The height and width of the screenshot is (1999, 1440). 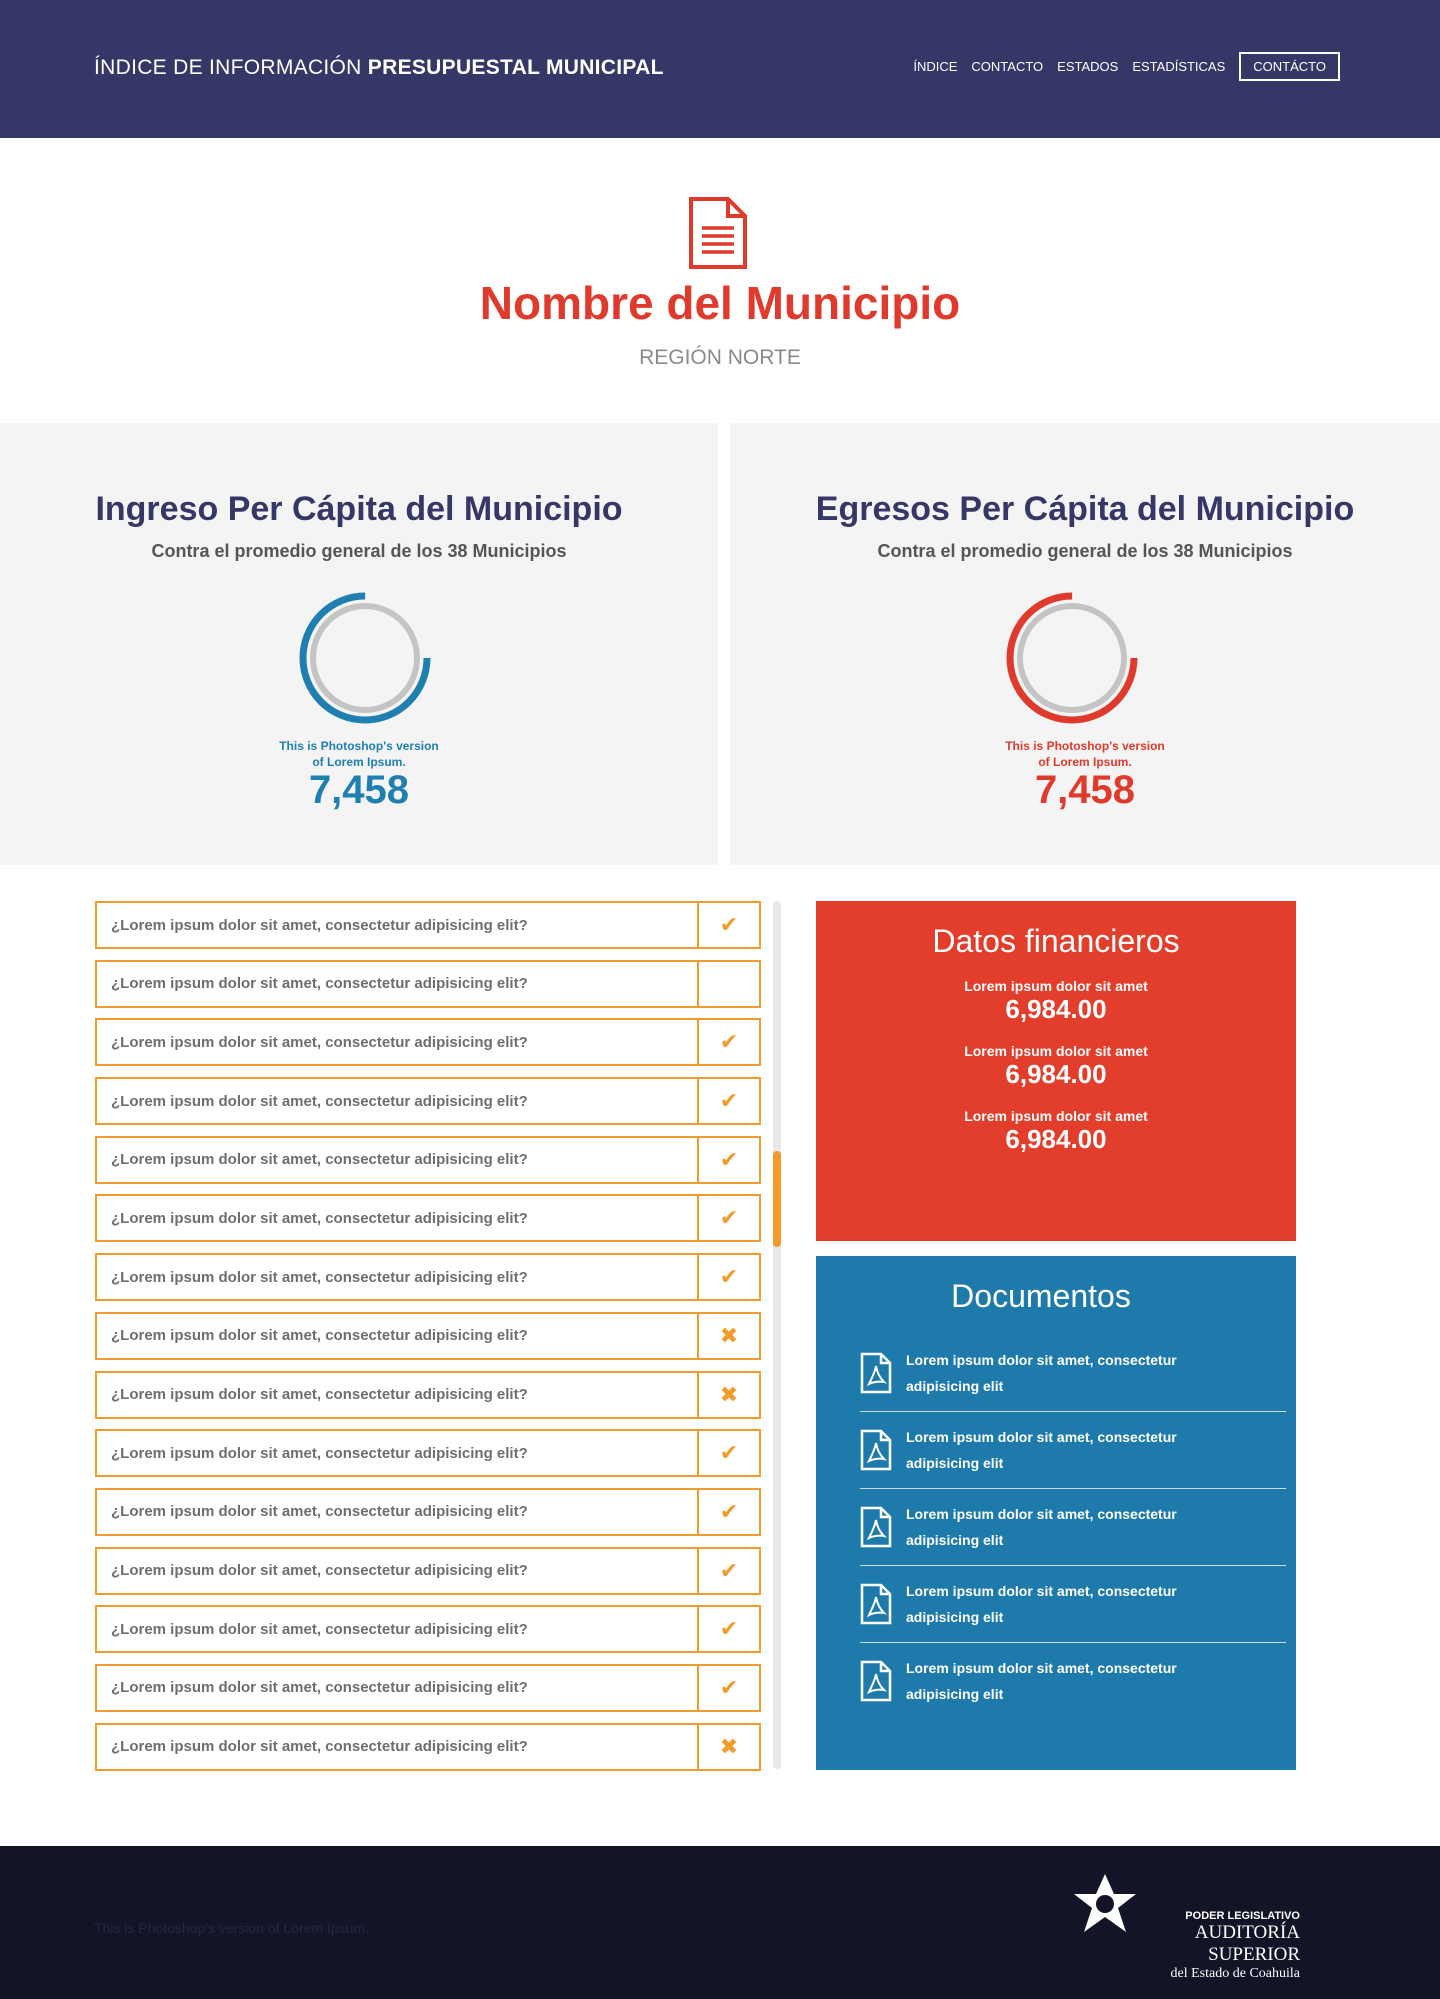 I want to click on expense-title: Egresos Per Cápita del Municipio, so click(x=1085, y=509).